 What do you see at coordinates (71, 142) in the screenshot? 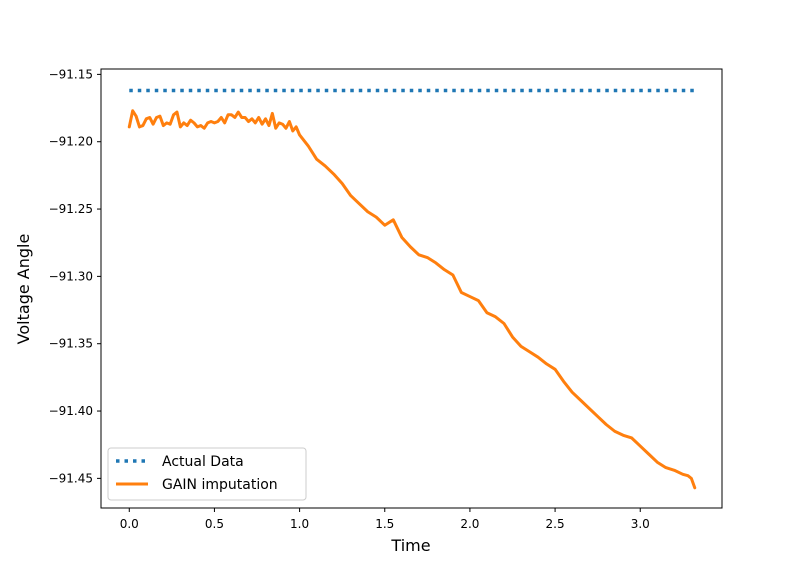
I see `y-tick-label: −91.20` at bounding box center [71, 142].